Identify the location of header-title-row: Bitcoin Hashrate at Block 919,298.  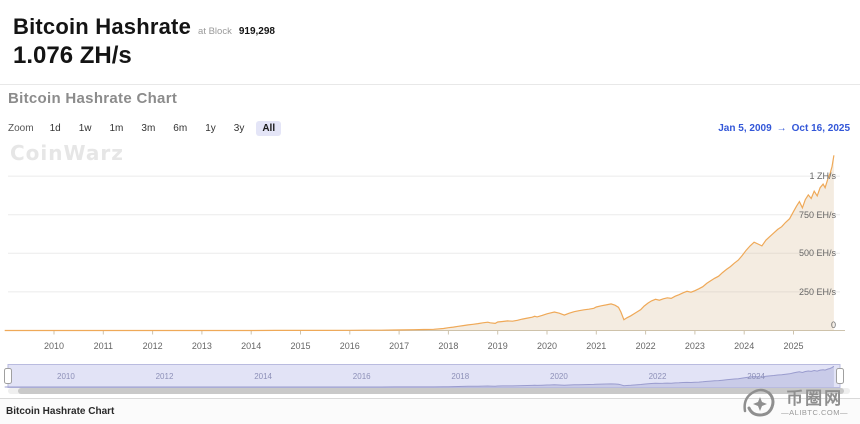
(144, 27).